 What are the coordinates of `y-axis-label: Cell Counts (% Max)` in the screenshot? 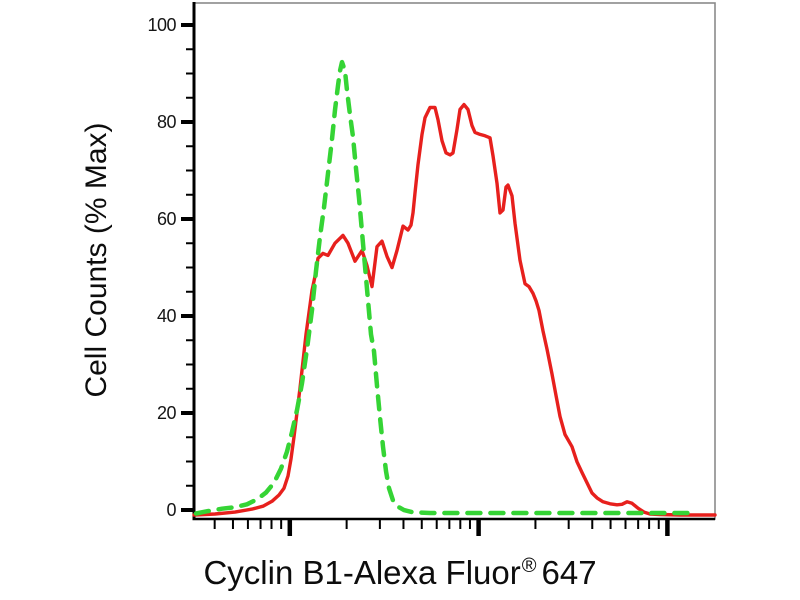 It's located at (96, 260).